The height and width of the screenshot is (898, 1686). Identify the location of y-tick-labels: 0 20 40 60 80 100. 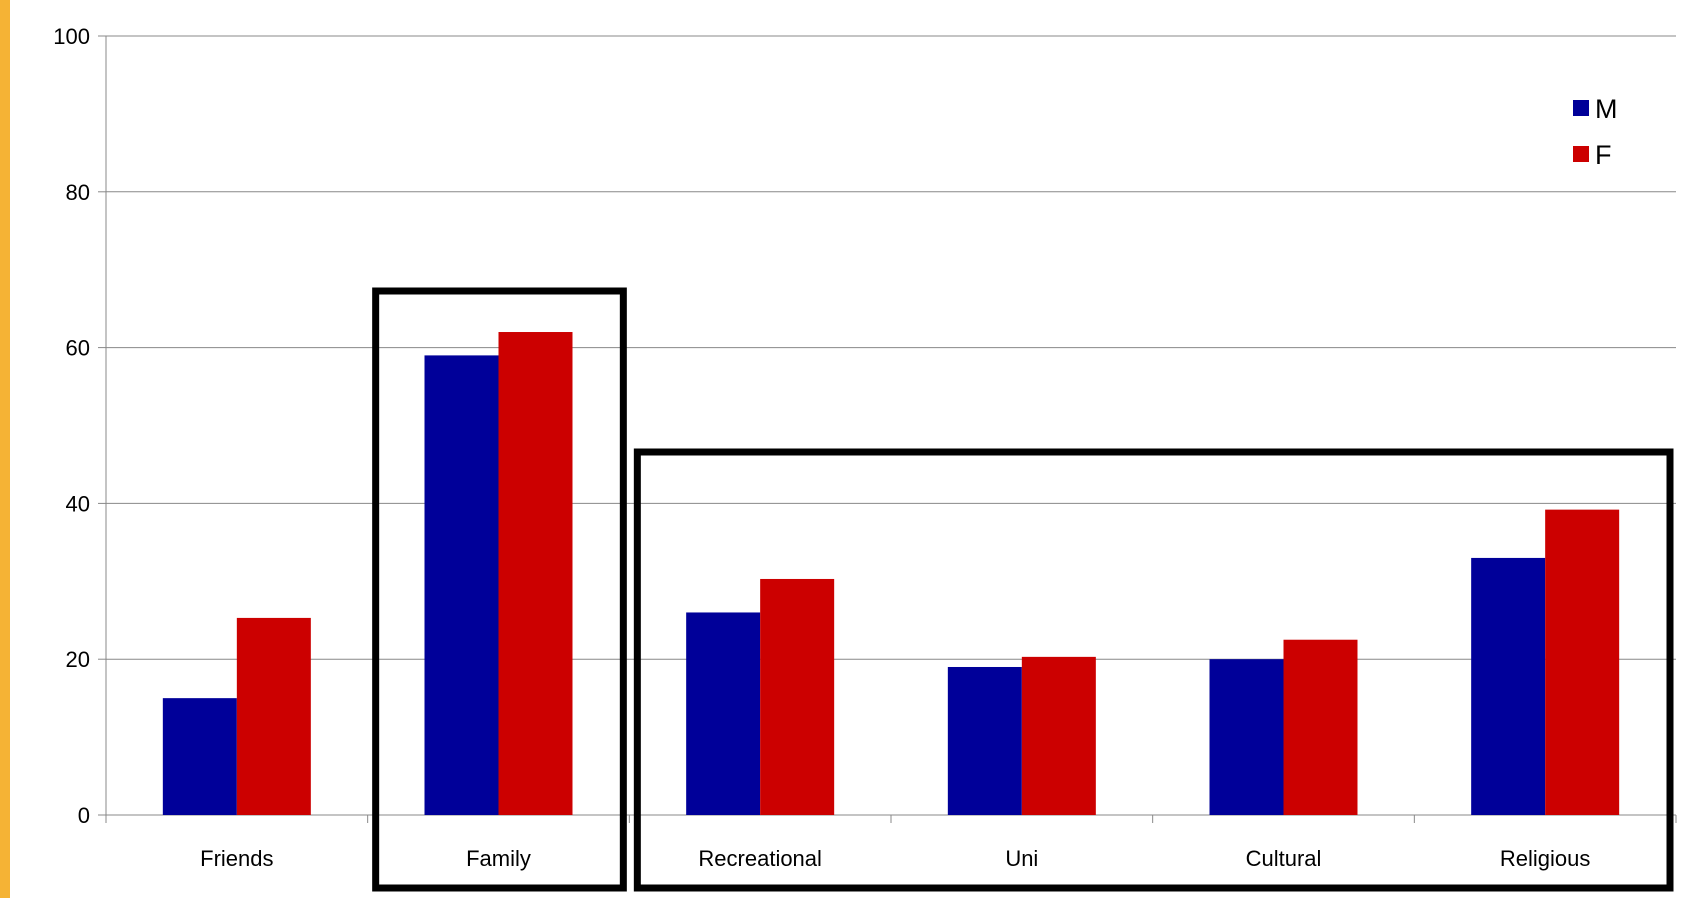
(71, 426).